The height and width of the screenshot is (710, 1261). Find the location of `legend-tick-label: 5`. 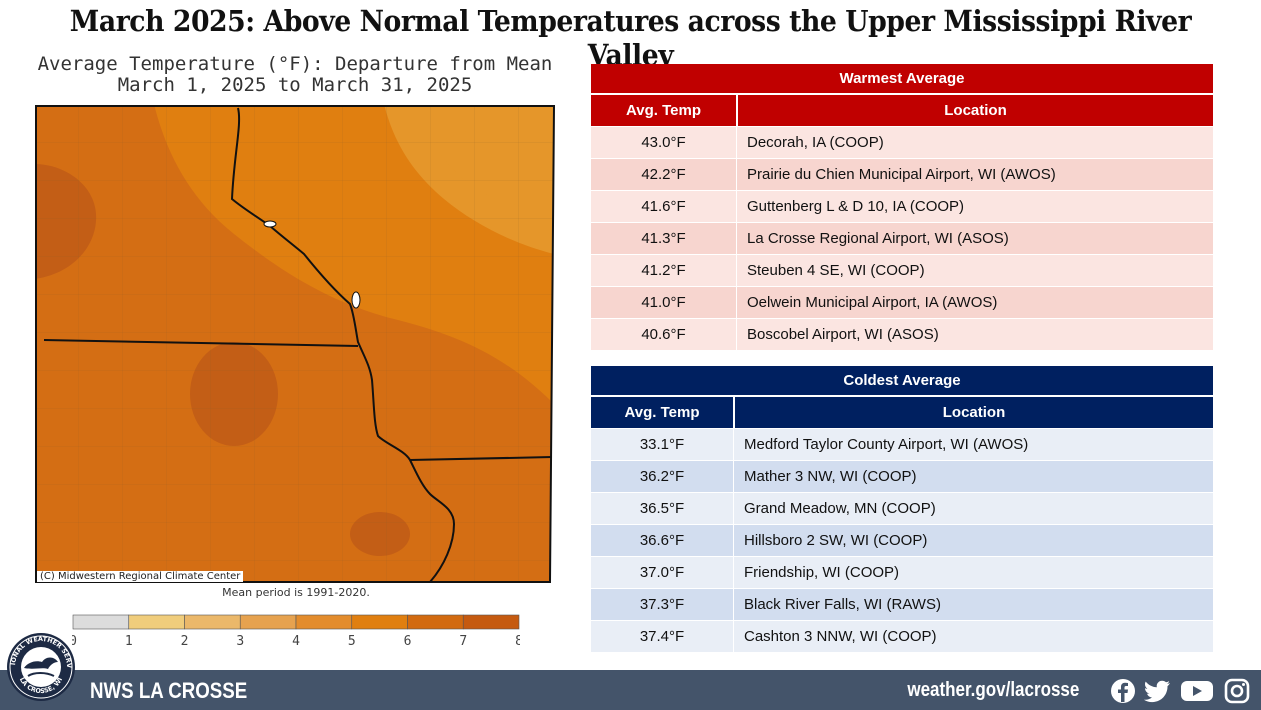

legend-tick-label: 5 is located at coordinates (352, 641).